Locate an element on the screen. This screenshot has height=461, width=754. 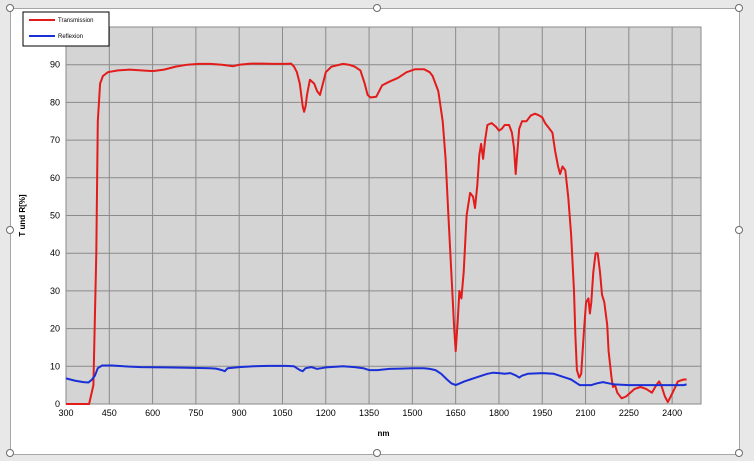
x-tick-label: 2400 is located at coordinates (672, 413).